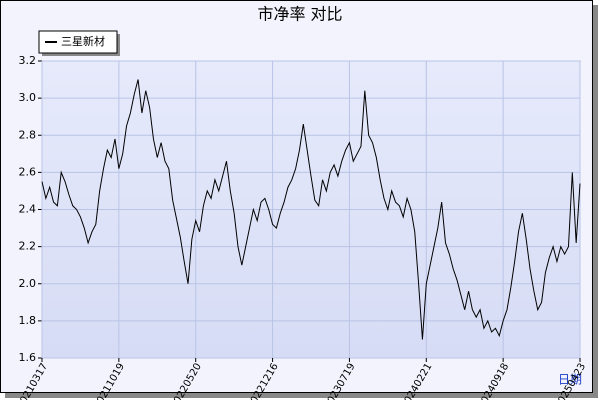 This screenshot has width=600, height=400. Describe the element at coordinates (28, 209) in the screenshot. I see `y-tick-label: 2.4` at that location.